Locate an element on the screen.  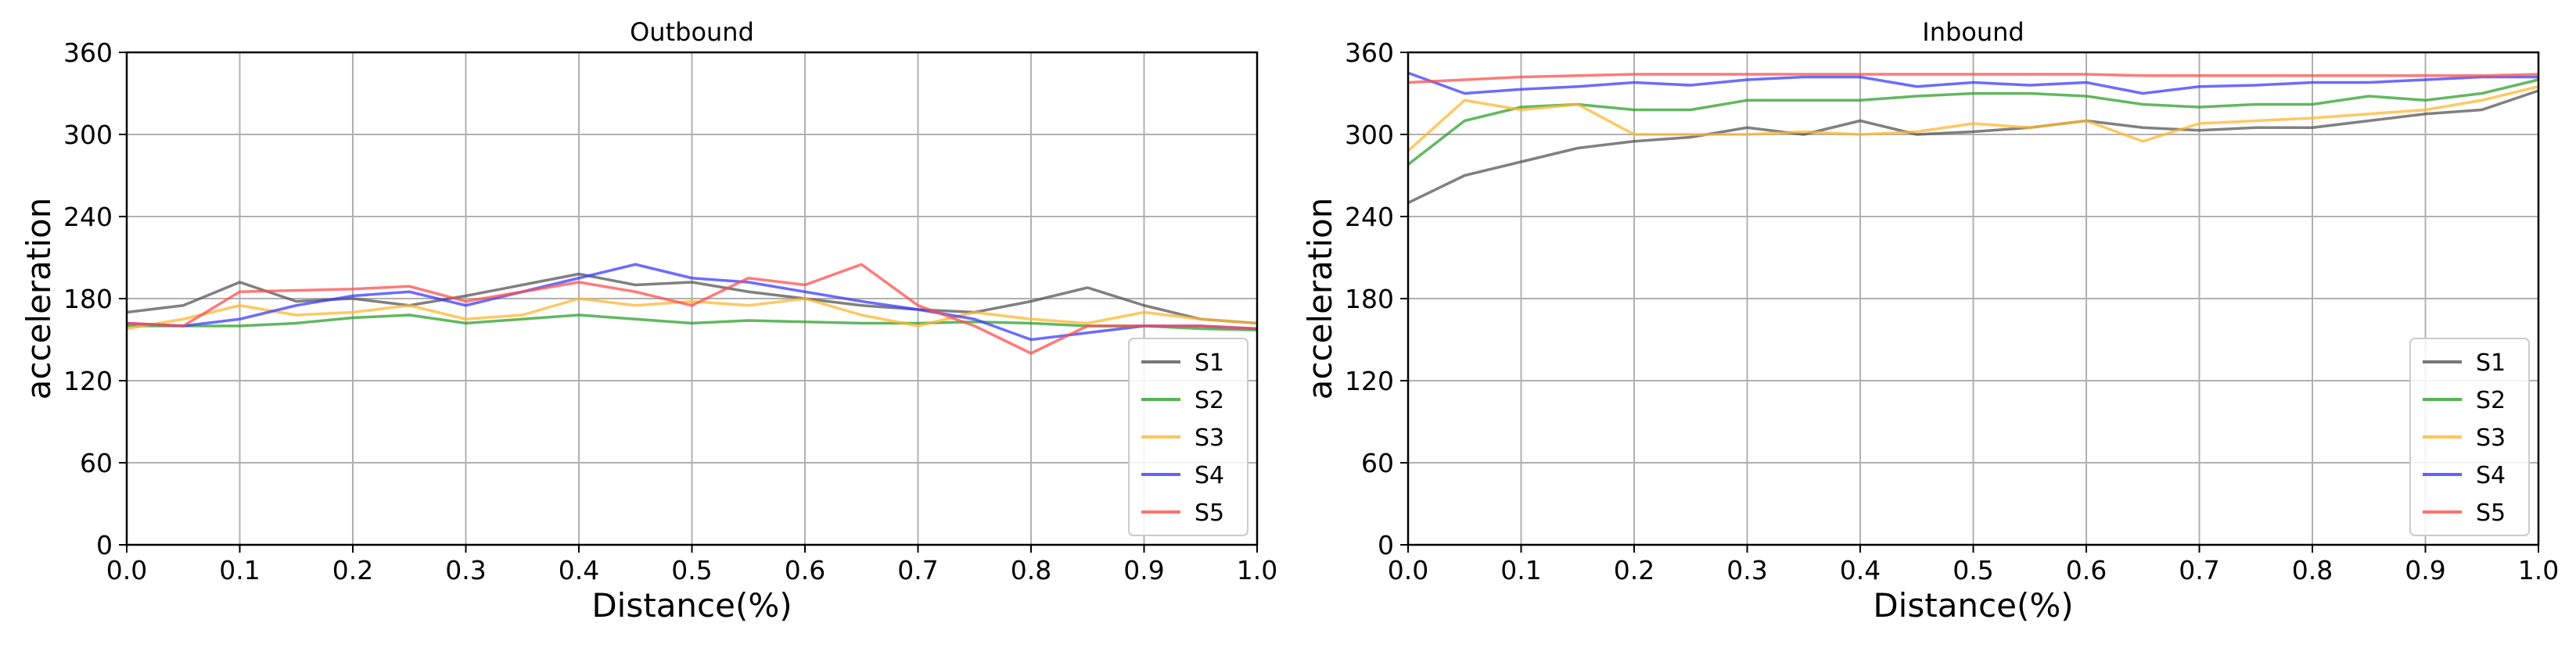
chart-title: Outbound is located at coordinates (692, 32).